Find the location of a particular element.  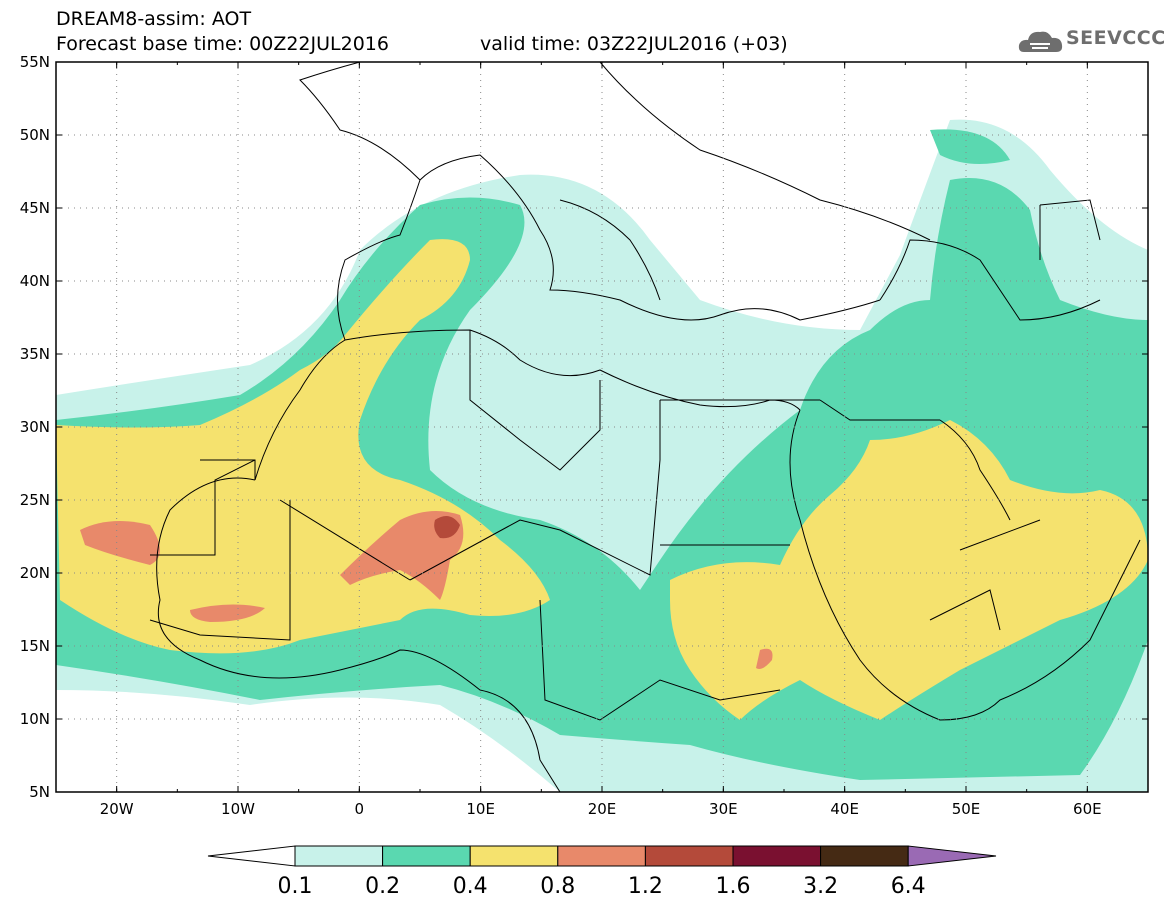

longitude-label: 50E is located at coordinates (966, 809).